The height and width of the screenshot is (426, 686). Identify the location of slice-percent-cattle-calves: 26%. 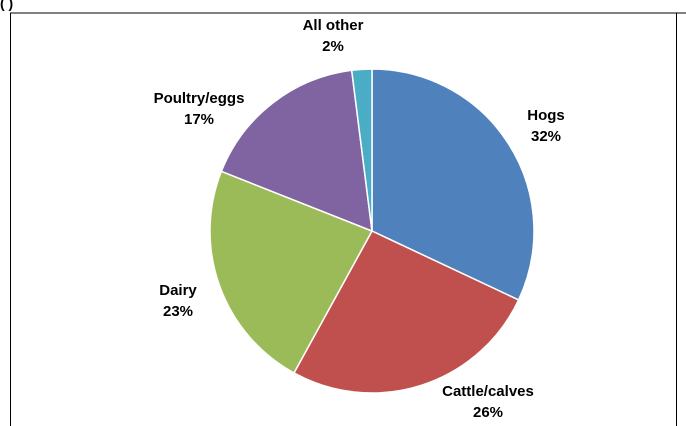
(488, 412).